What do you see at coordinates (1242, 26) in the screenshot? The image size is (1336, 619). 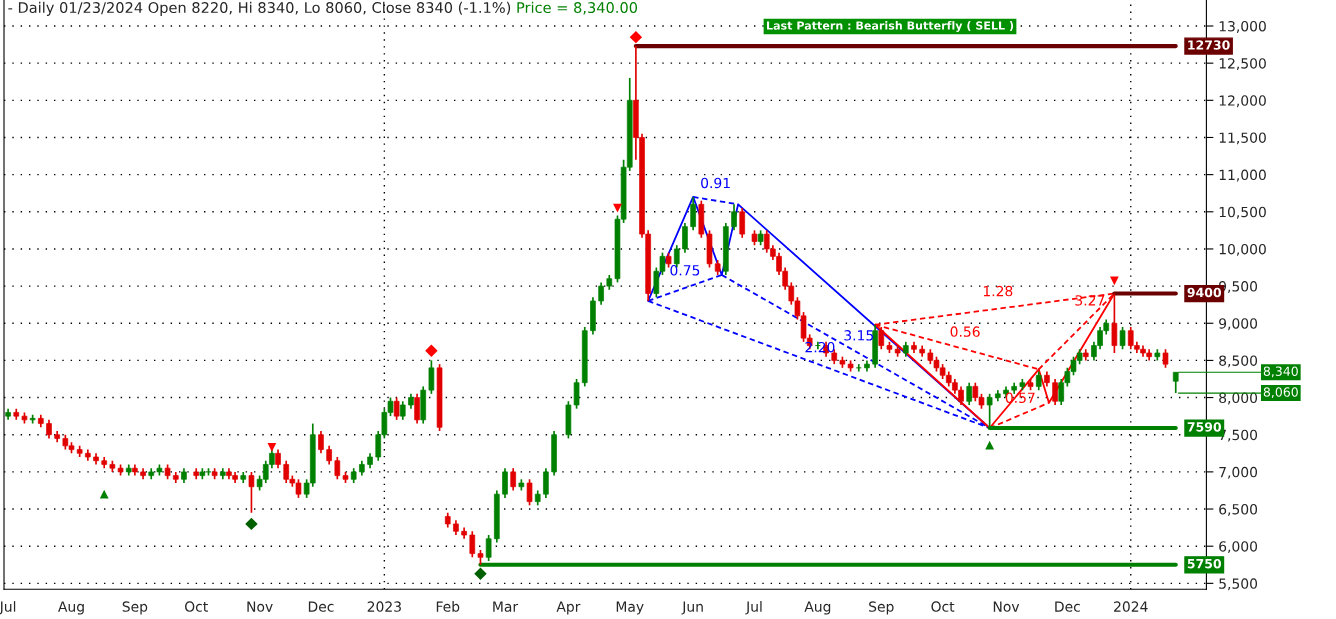 I see `y-tick-label: 13,000` at bounding box center [1242, 26].